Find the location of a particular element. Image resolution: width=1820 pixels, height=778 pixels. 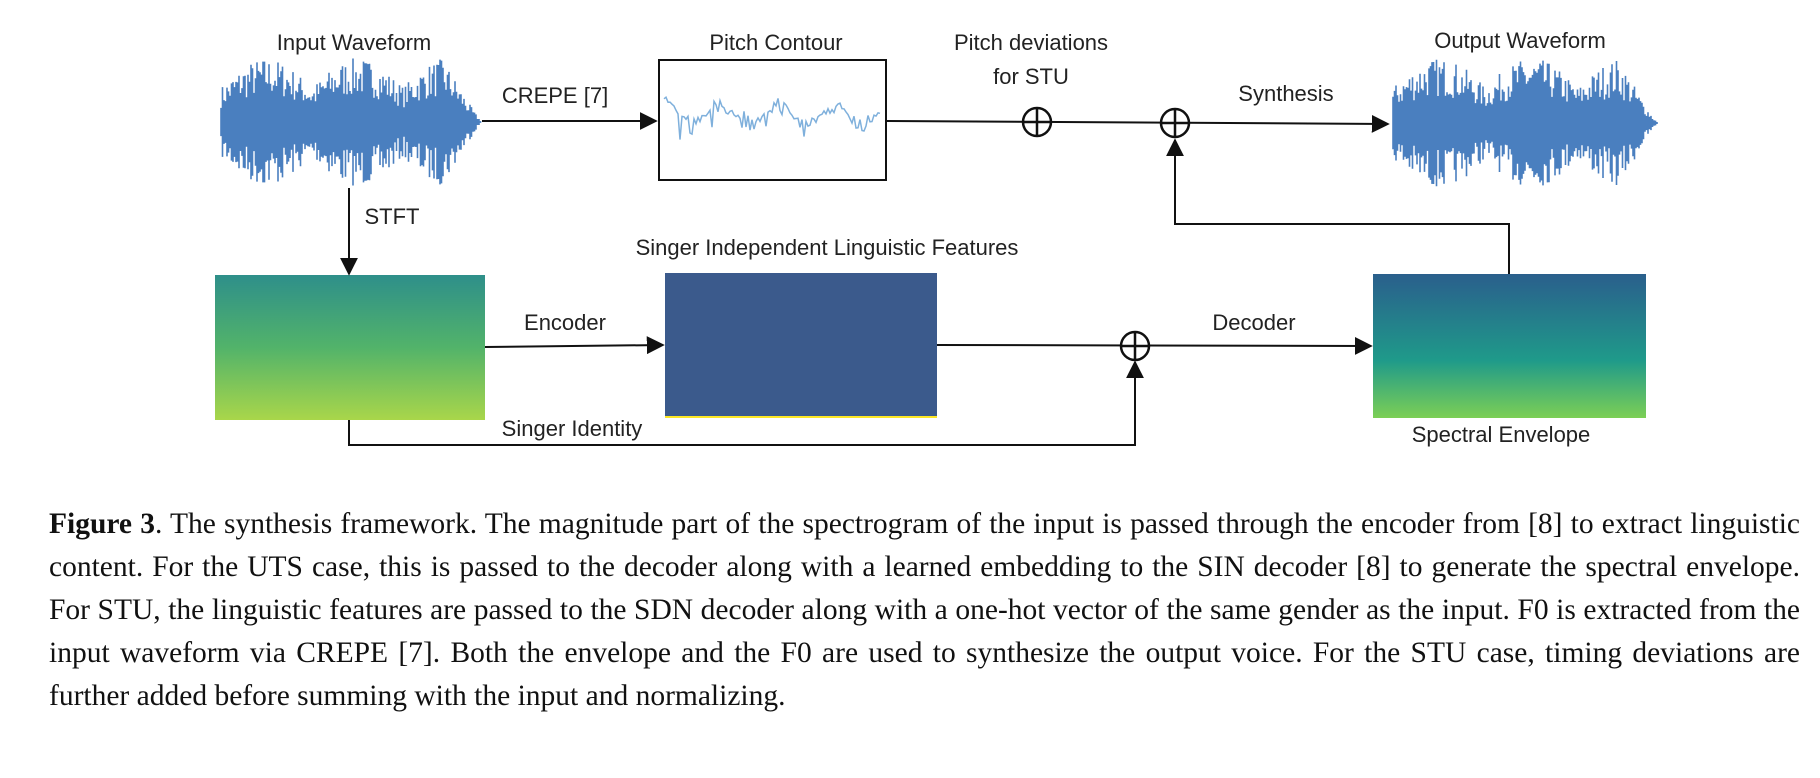

sum-nodes is located at coordinates (1106, 234).